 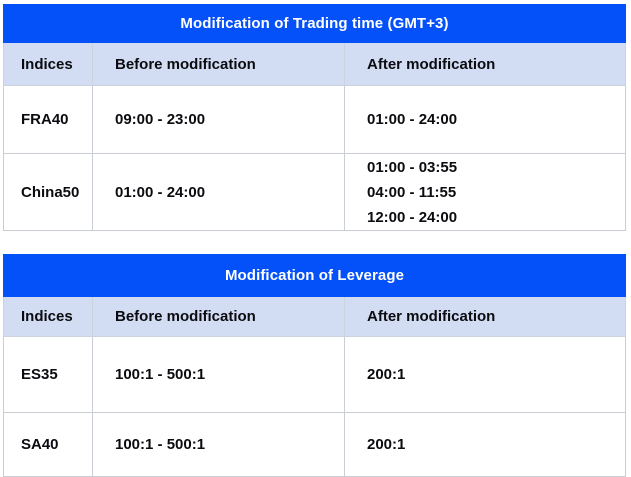 What do you see at coordinates (485, 120) in the screenshot?
I see `after-cell: 01:00 - 24:00` at bounding box center [485, 120].